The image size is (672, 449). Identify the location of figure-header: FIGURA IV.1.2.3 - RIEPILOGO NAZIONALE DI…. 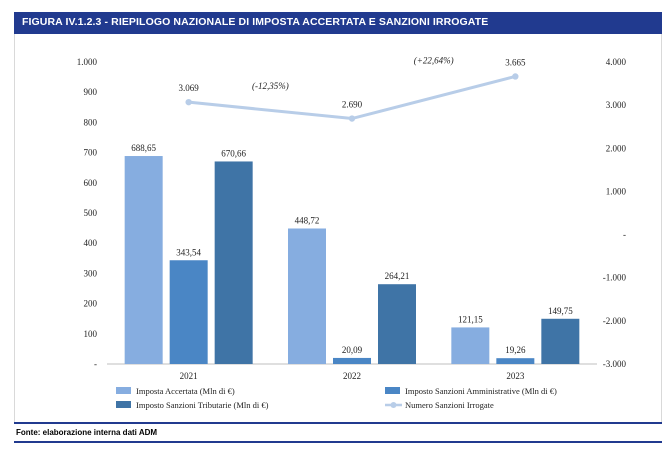
(338, 23).